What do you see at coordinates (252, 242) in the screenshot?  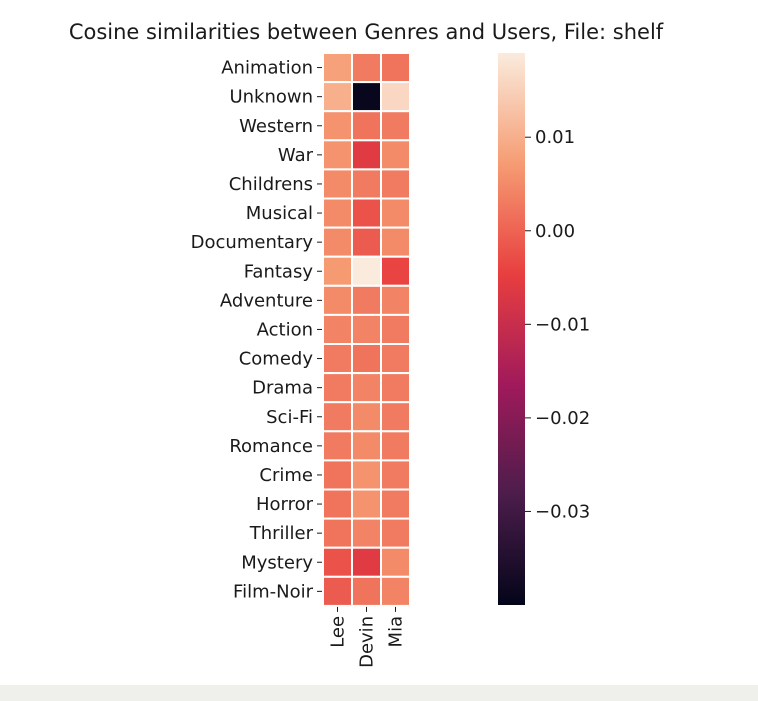 I see `row-label: Documentary` at bounding box center [252, 242].